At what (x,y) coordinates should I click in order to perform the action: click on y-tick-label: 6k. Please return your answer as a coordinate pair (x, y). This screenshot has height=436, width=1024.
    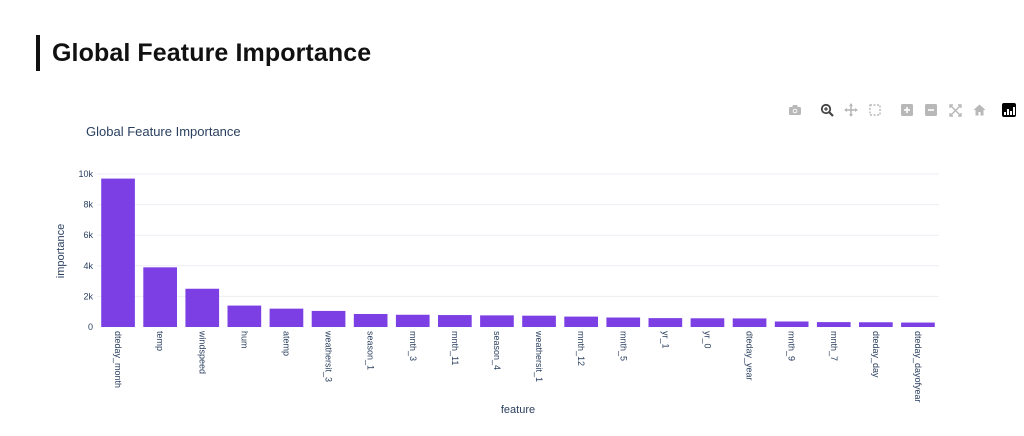
    Looking at the image, I should click on (88, 235).